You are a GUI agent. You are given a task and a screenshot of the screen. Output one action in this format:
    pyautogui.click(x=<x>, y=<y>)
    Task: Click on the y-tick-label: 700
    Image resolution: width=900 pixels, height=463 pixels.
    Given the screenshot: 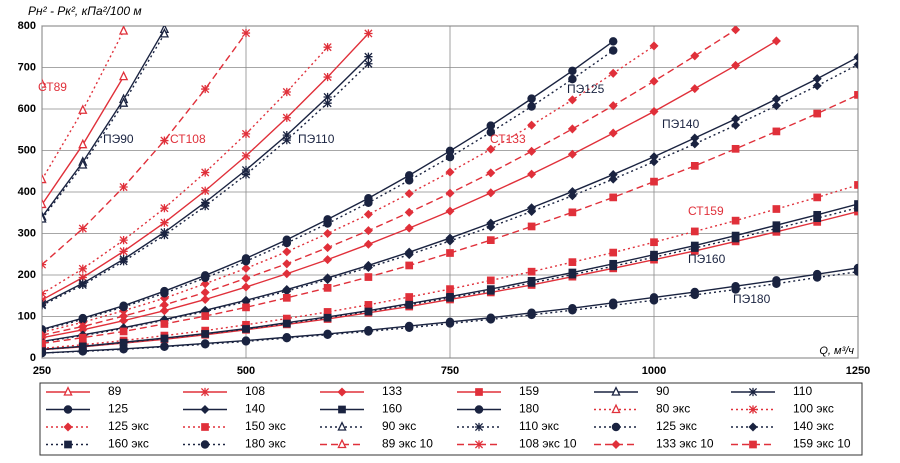 What is the action you would take?
    pyautogui.click(x=27, y=67)
    